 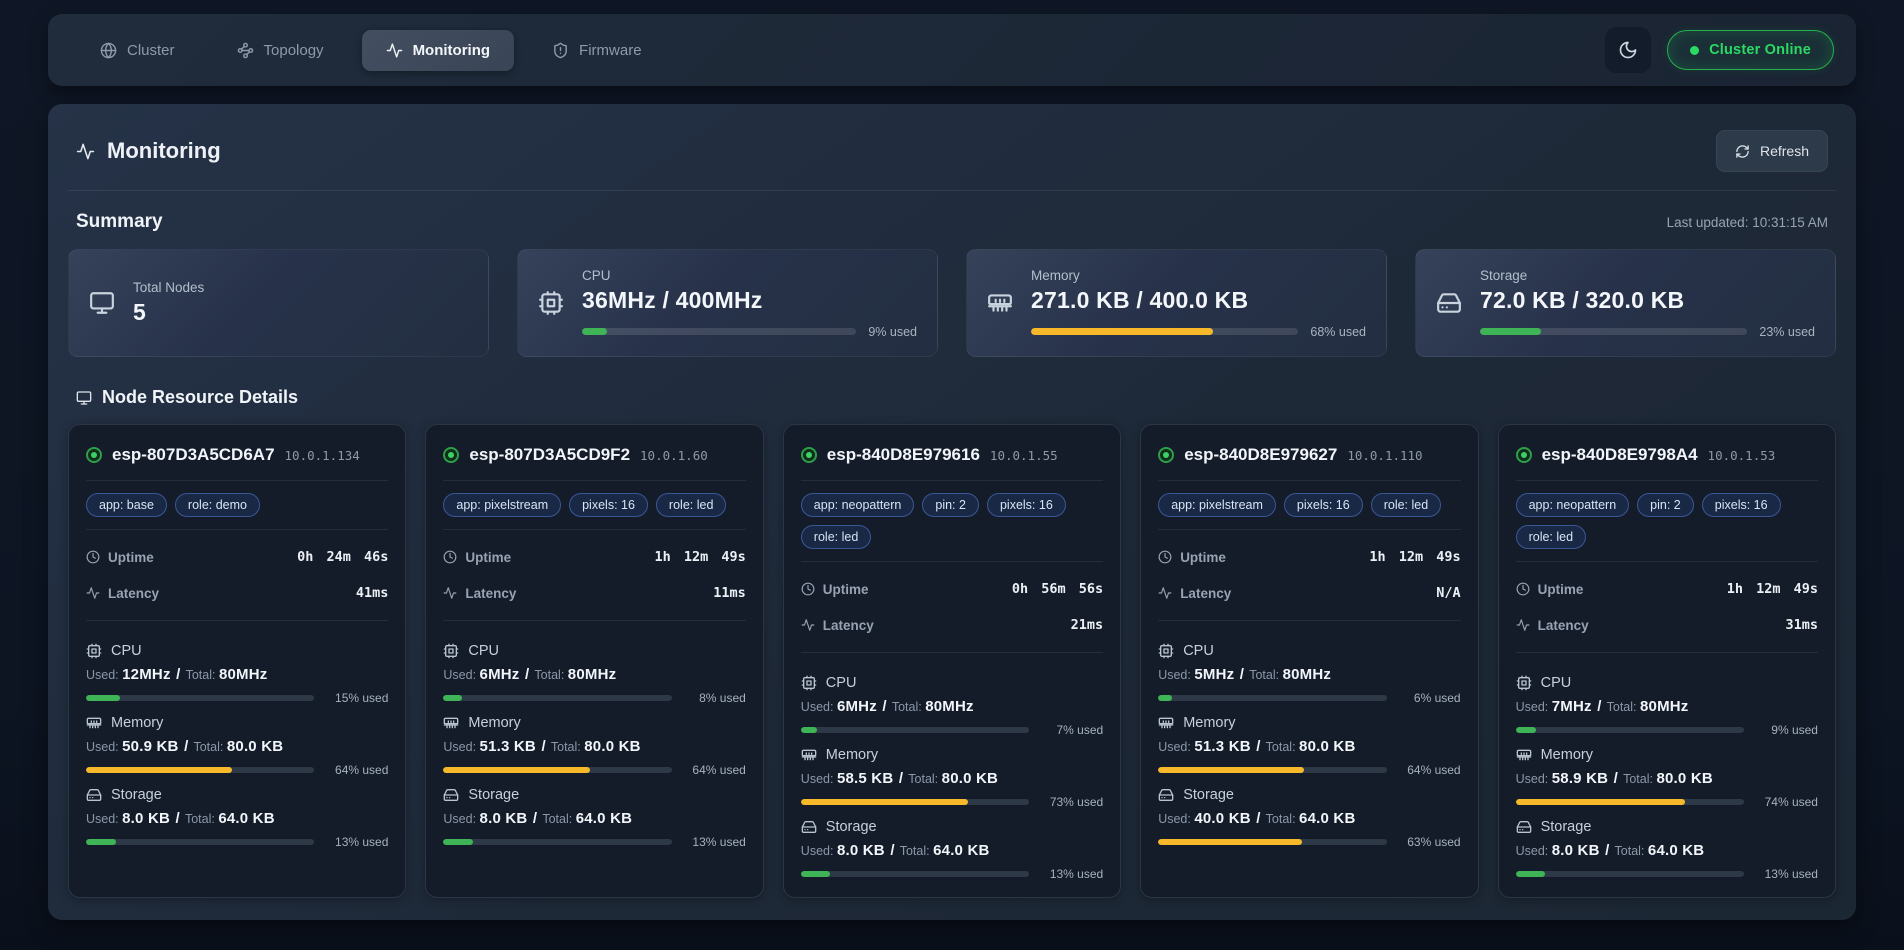 I want to click on latency-value: 11ms, so click(x=729, y=593).